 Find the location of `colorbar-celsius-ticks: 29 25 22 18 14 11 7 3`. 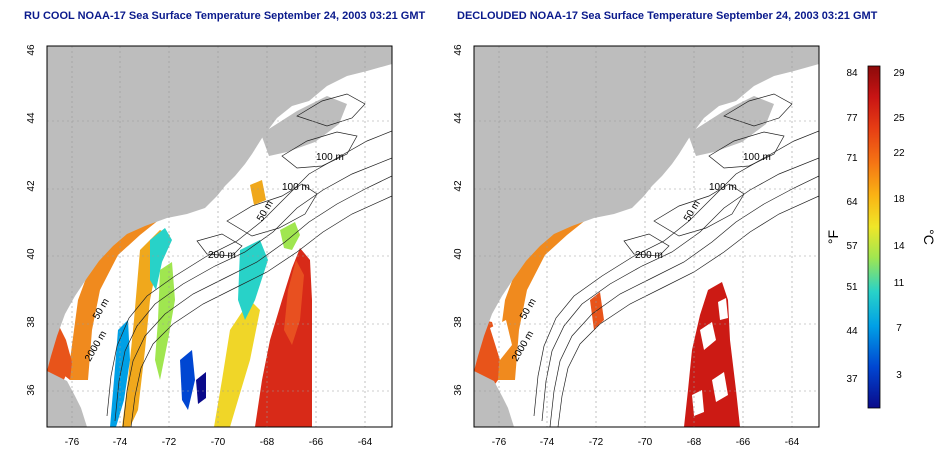

colorbar-celsius-ticks: 29 25 22 18 14 11 7 3 is located at coordinates (899, 224).